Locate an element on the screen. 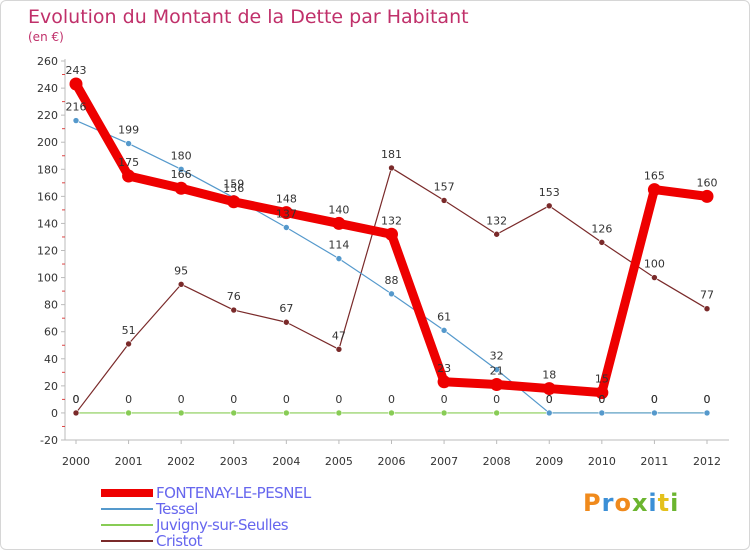  data-label: 100 is located at coordinates (654, 264).